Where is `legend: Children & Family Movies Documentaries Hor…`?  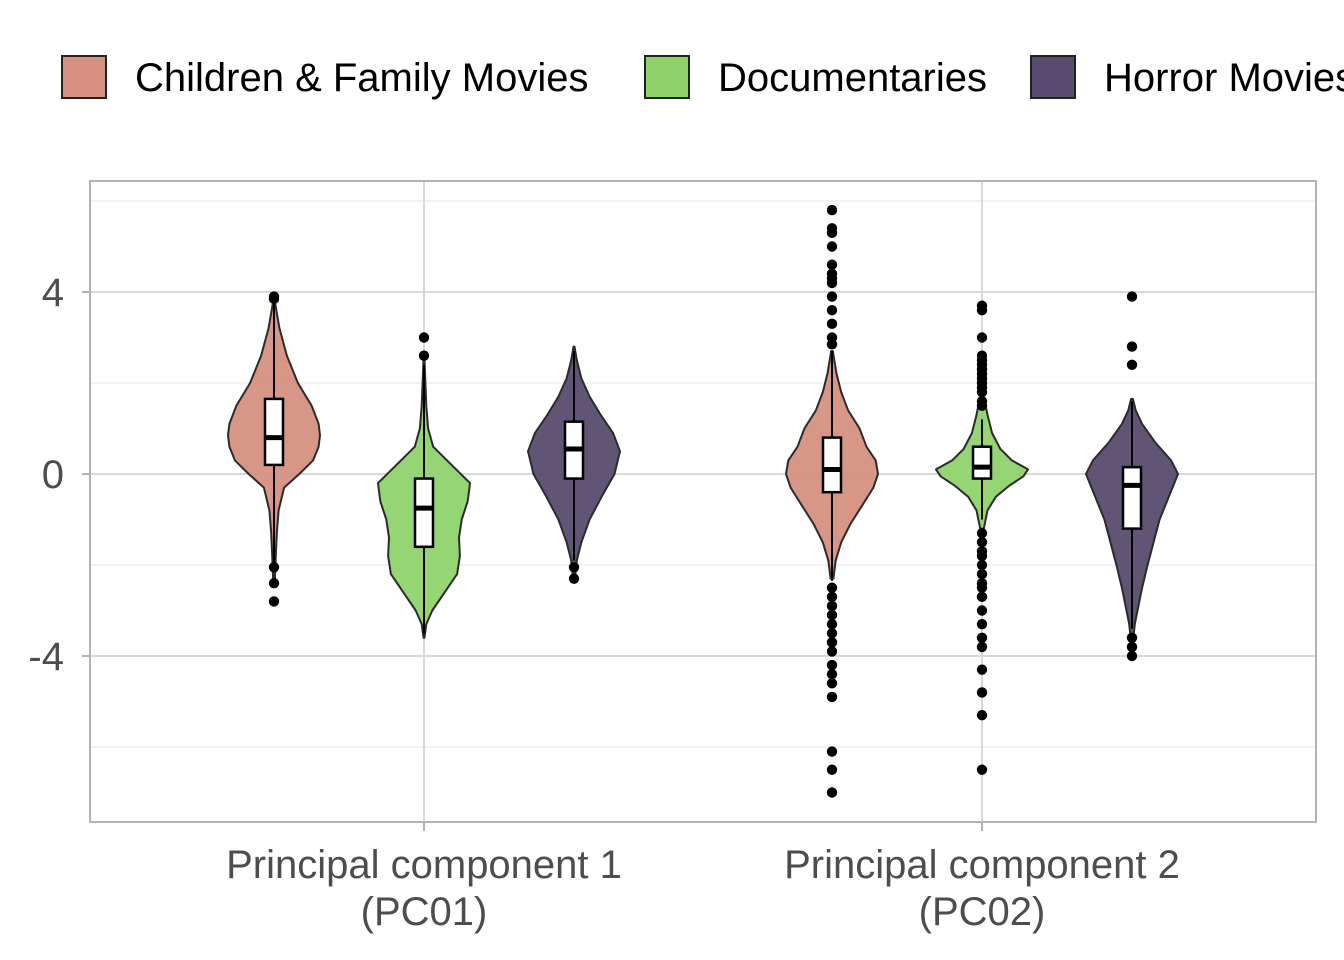
legend: Children & Family Movies Documentaries Hor… is located at coordinates (702, 77).